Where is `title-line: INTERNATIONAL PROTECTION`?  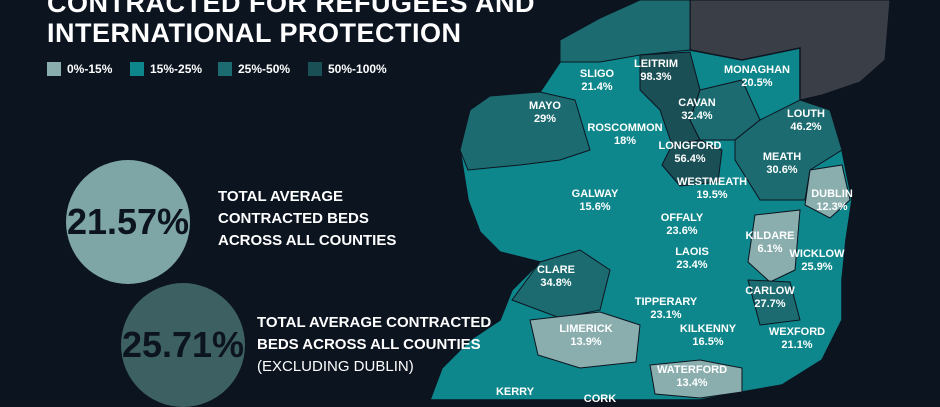 title-line: INTERNATIONAL PROTECTION is located at coordinates (254, 33).